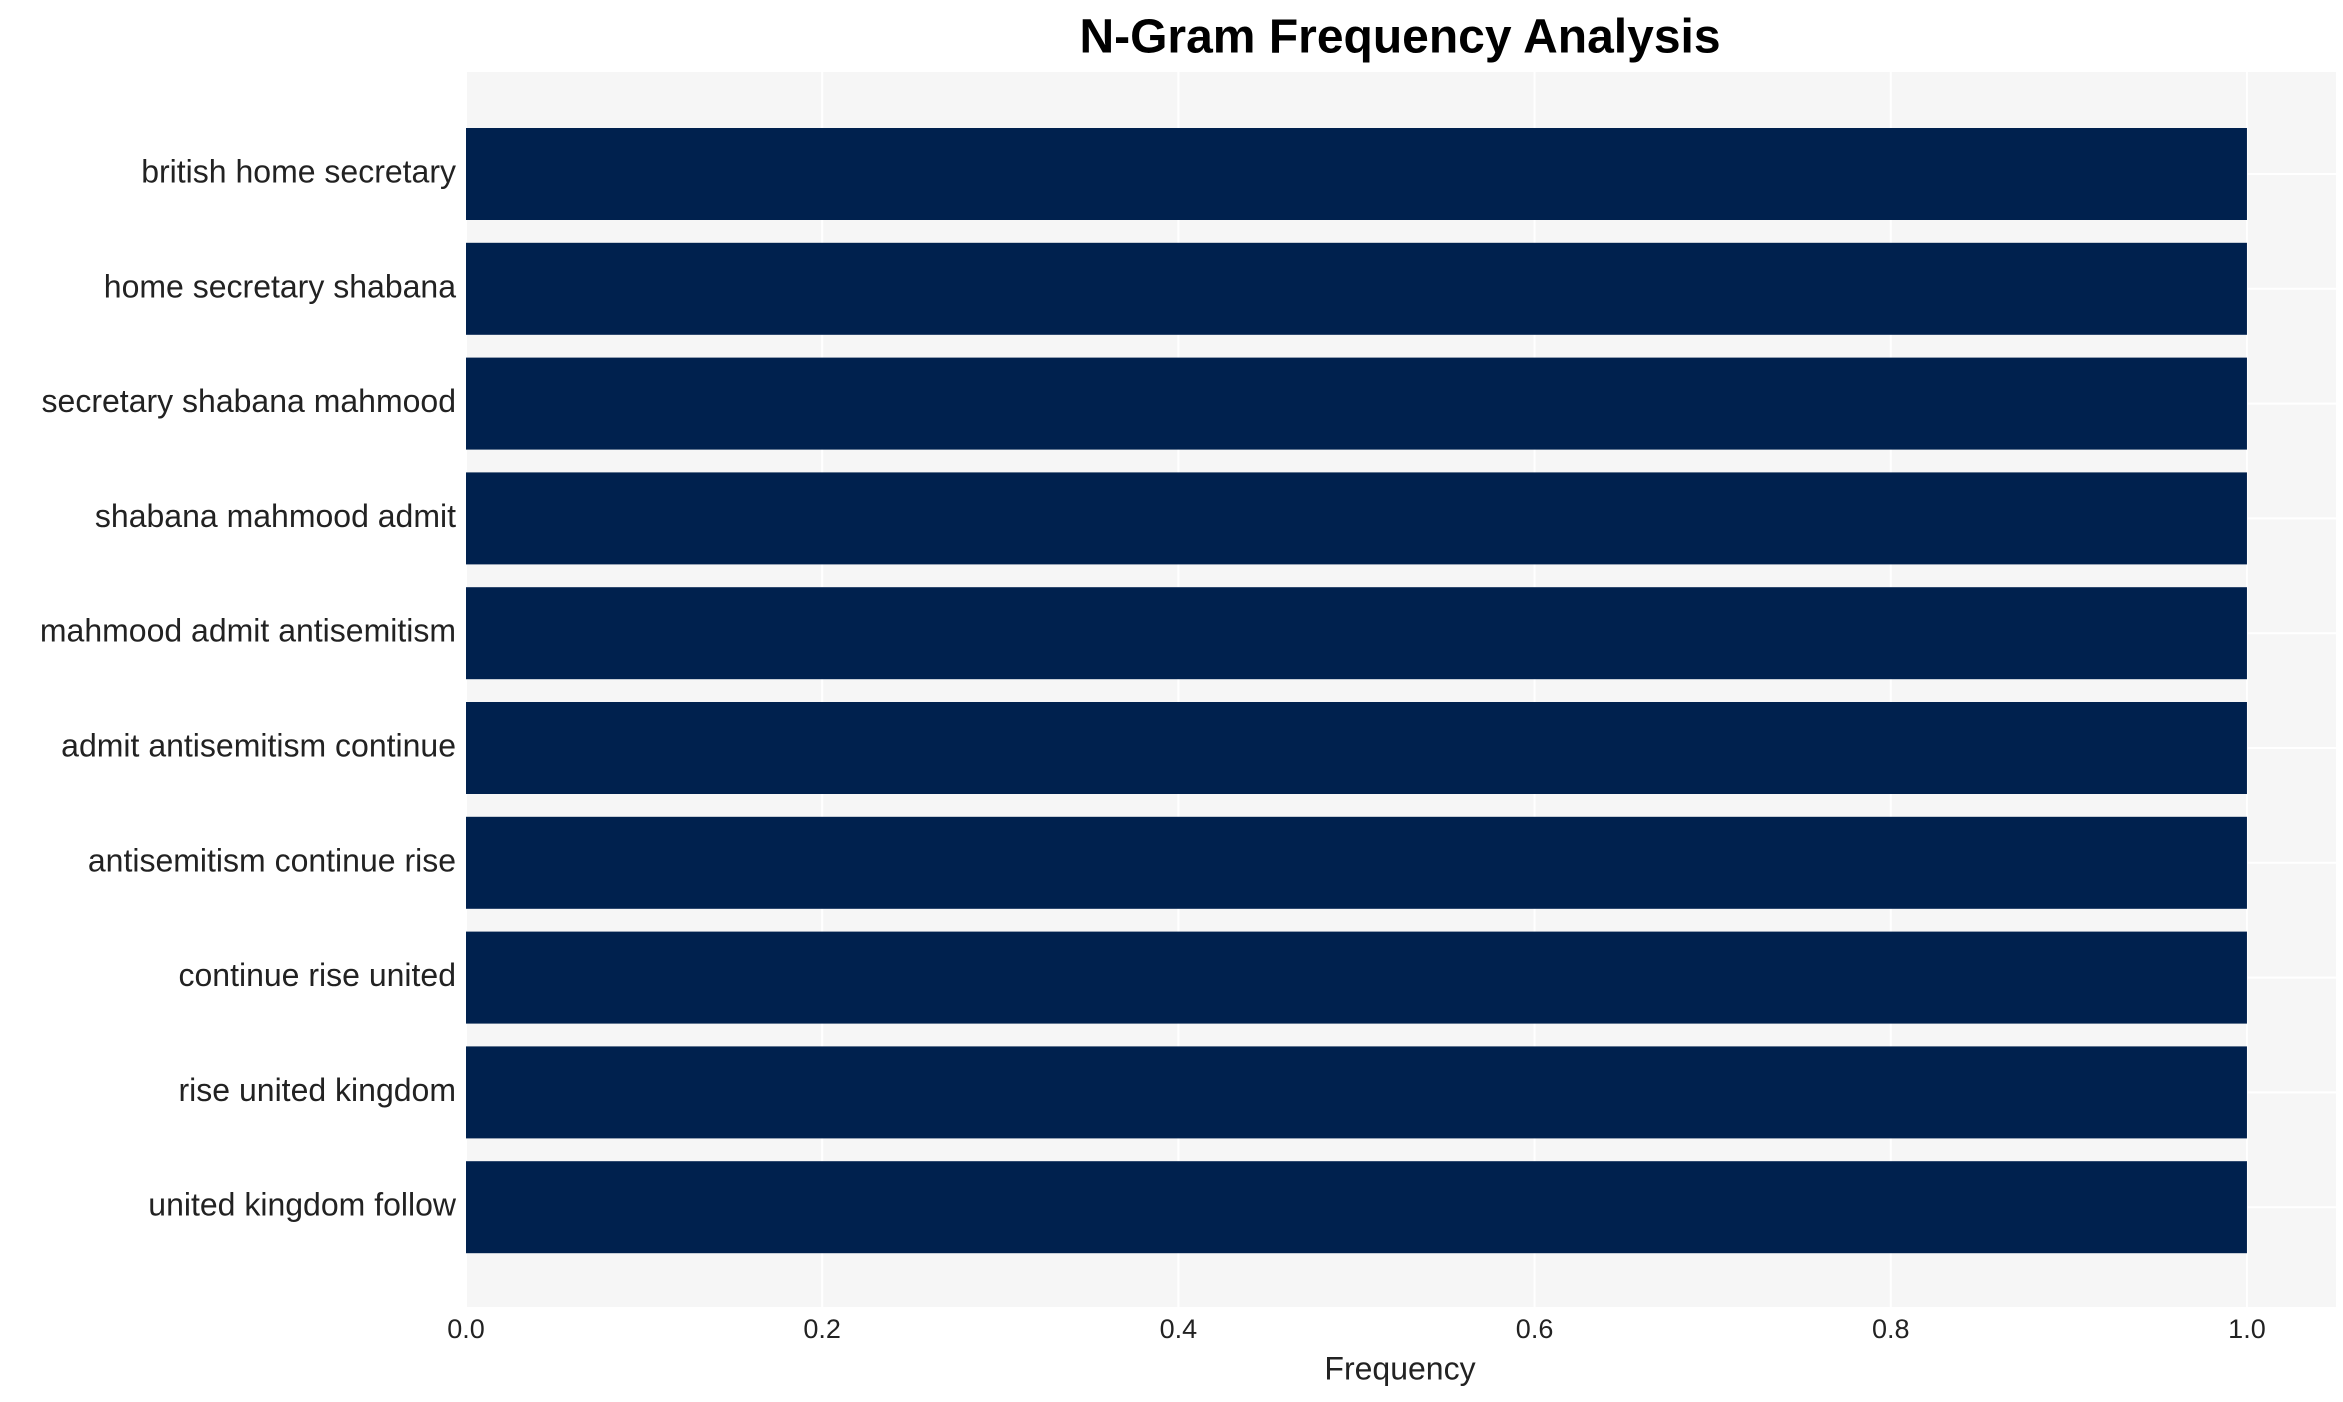 The height and width of the screenshot is (1402, 2343). What do you see at coordinates (280, 286) in the screenshot?
I see `y-tick-label: home secretary shabana` at bounding box center [280, 286].